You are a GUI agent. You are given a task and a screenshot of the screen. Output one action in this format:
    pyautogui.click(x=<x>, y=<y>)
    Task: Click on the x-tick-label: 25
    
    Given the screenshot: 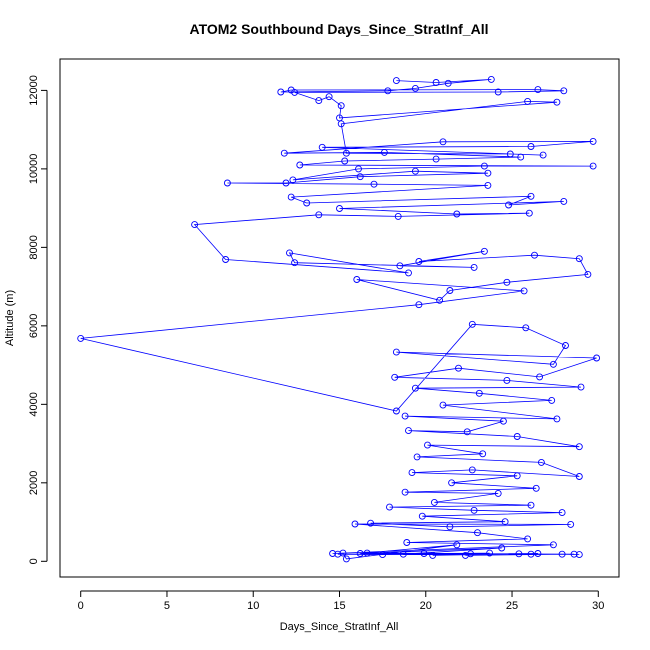 What is the action you would take?
    pyautogui.click(x=512, y=606)
    